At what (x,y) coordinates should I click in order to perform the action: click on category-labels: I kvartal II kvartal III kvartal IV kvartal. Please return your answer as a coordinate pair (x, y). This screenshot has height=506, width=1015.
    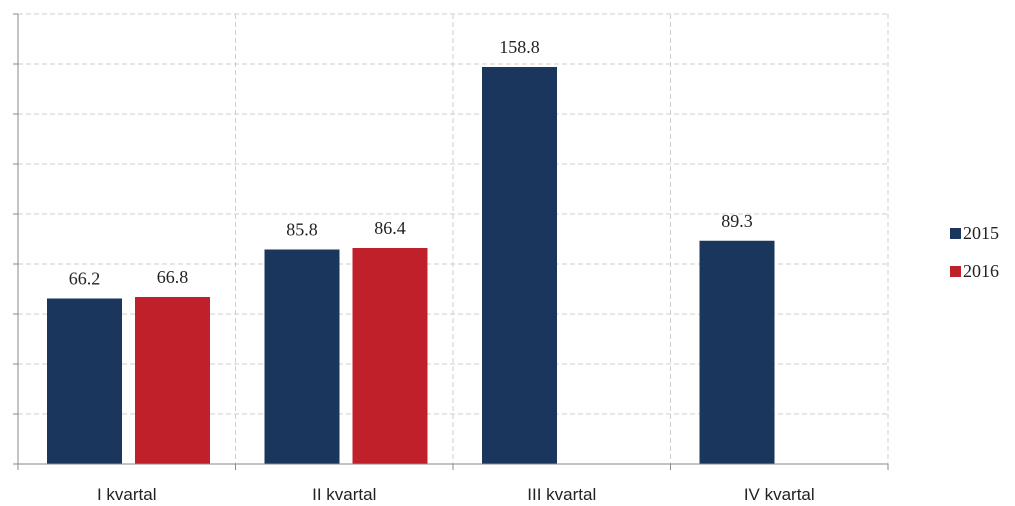
    Looking at the image, I should click on (456, 494).